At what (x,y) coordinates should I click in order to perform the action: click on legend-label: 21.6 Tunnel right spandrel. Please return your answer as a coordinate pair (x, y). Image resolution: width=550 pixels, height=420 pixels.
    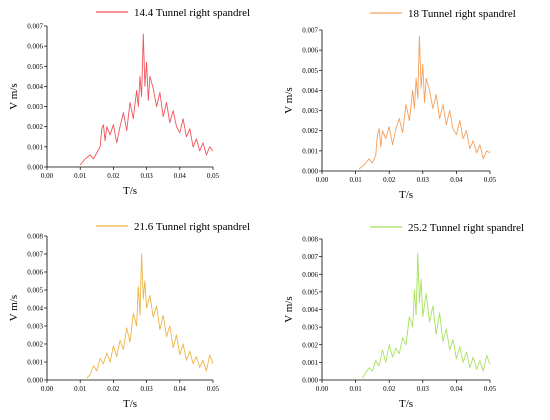
    Looking at the image, I should click on (192, 227).